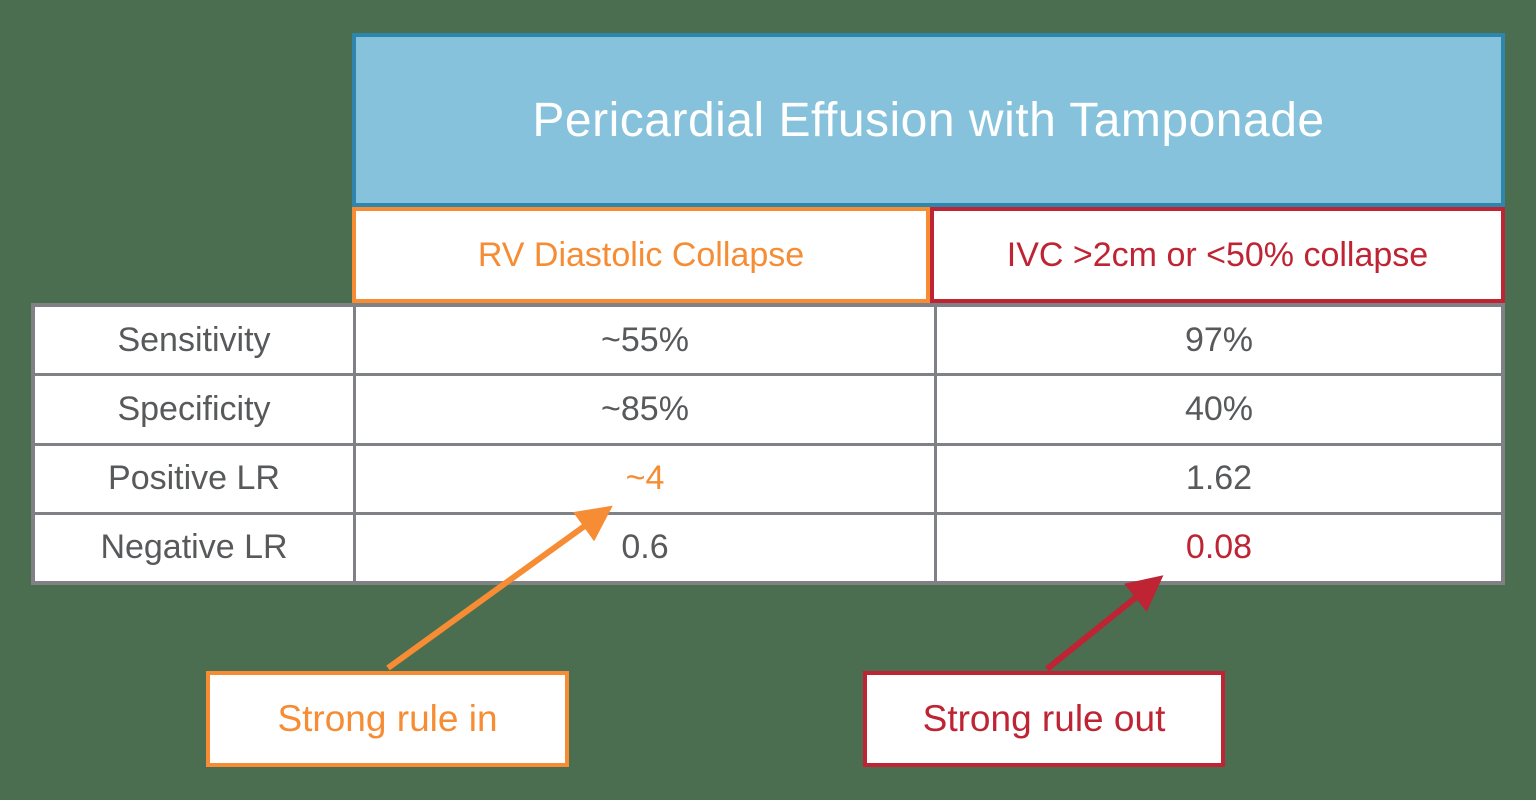 This screenshot has height=800, width=1536. What do you see at coordinates (645, 478) in the screenshot?
I see `value-positive-lr-rv: ~4` at bounding box center [645, 478].